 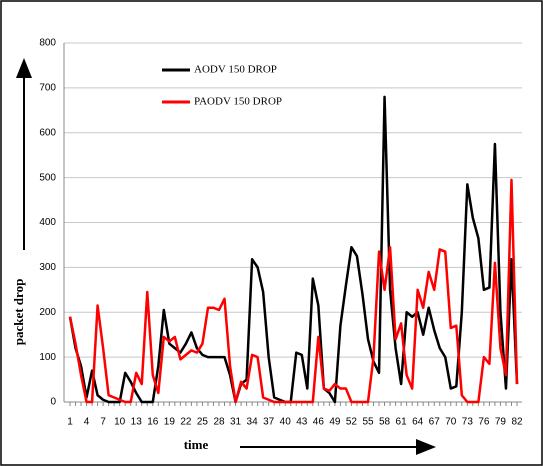 What do you see at coordinates (47, 43) in the screenshot?
I see `y-tick-label: 800` at bounding box center [47, 43].